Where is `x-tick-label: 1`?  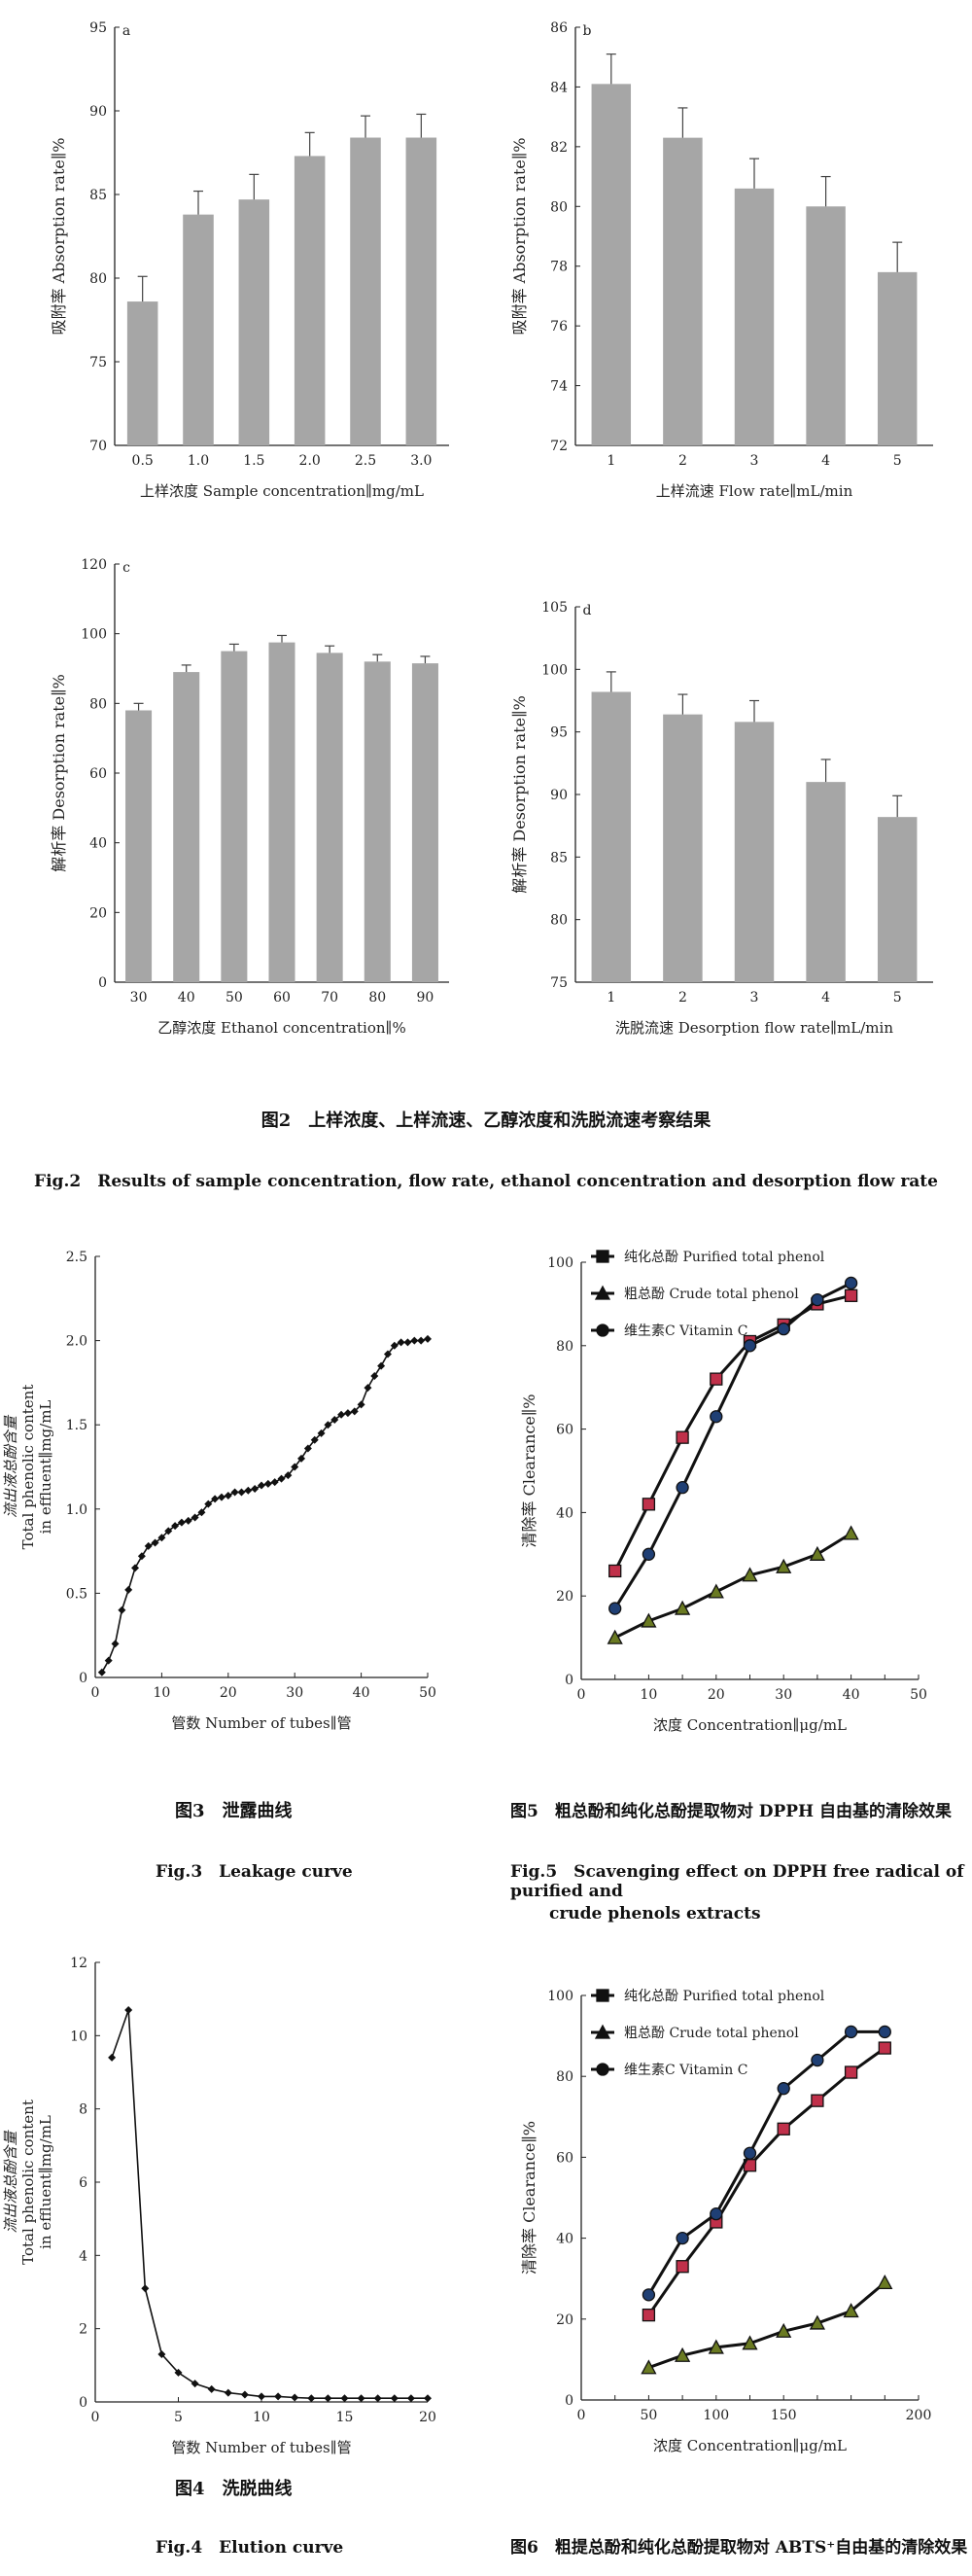
x-tick-label: 1 is located at coordinates (611, 461).